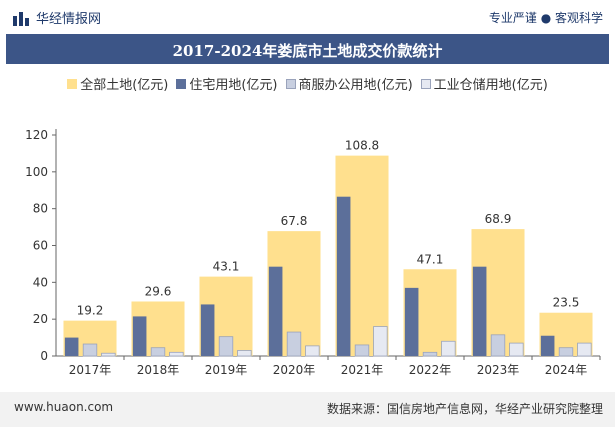 The height and width of the screenshot is (427, 615). Describe the element at coordinates (362, 146) in the screenshot. I see `data-label-total: 108.8` at that location.